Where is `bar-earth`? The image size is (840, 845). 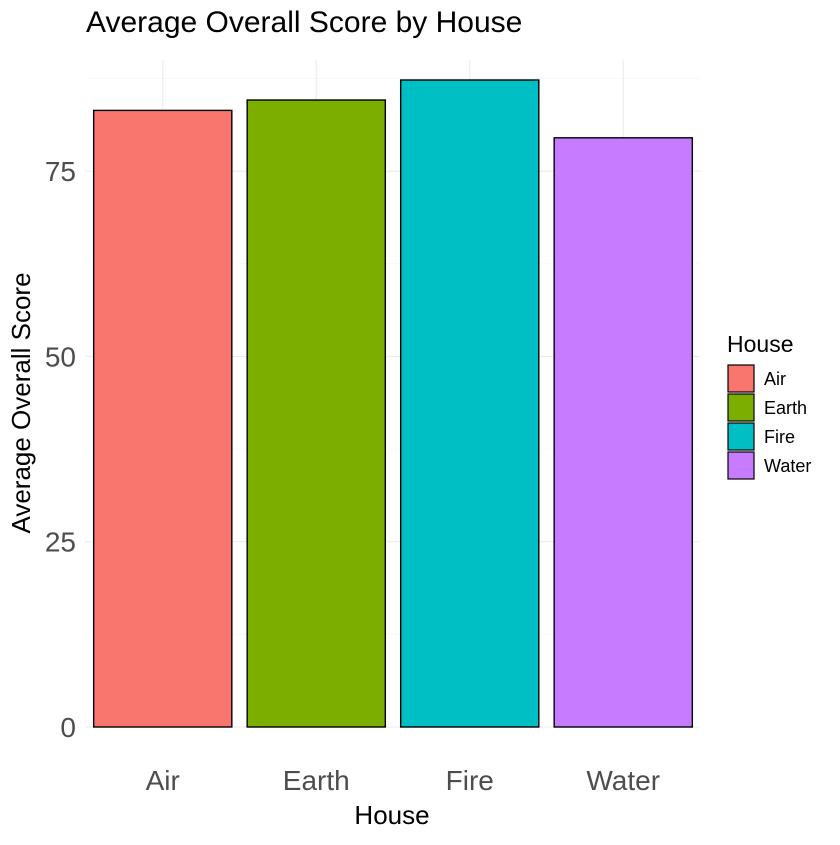
bar-earth is located at coordinates (316, 413).